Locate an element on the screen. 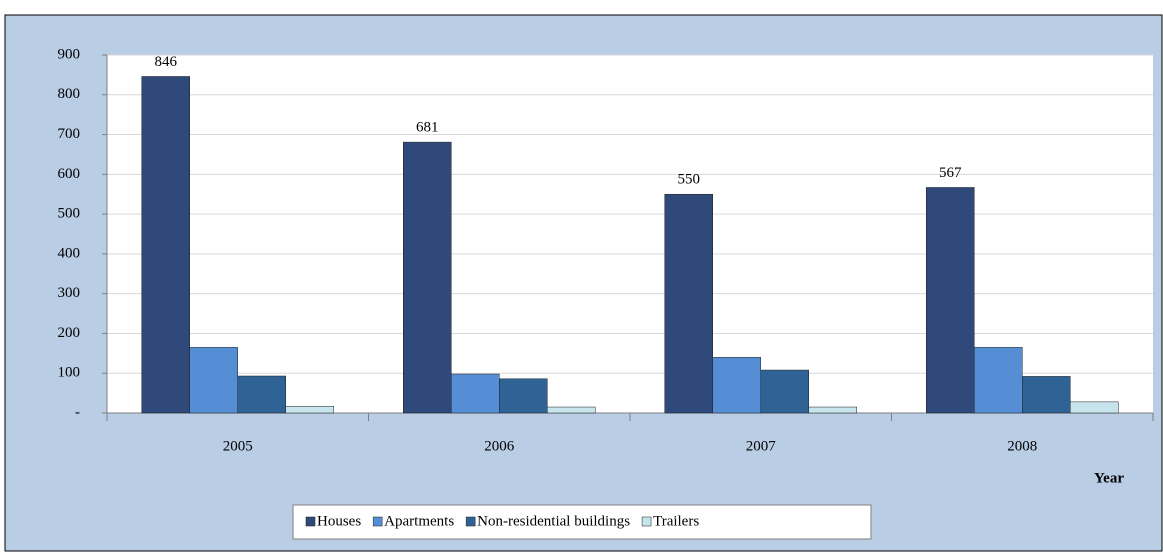 Image resolution: width=1163 pixels, height=552 pixels. x-tick-label: 2007 is located at coordinates (761, 446).